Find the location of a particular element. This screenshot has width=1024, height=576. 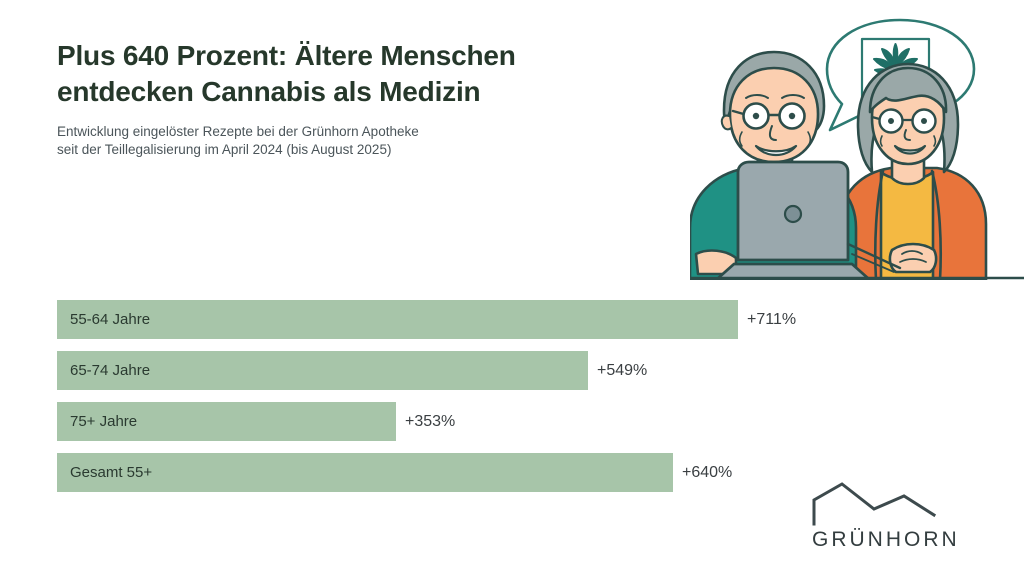

bar-label-55-64: 55-64 Jahre is located at coordinates (110, 319).